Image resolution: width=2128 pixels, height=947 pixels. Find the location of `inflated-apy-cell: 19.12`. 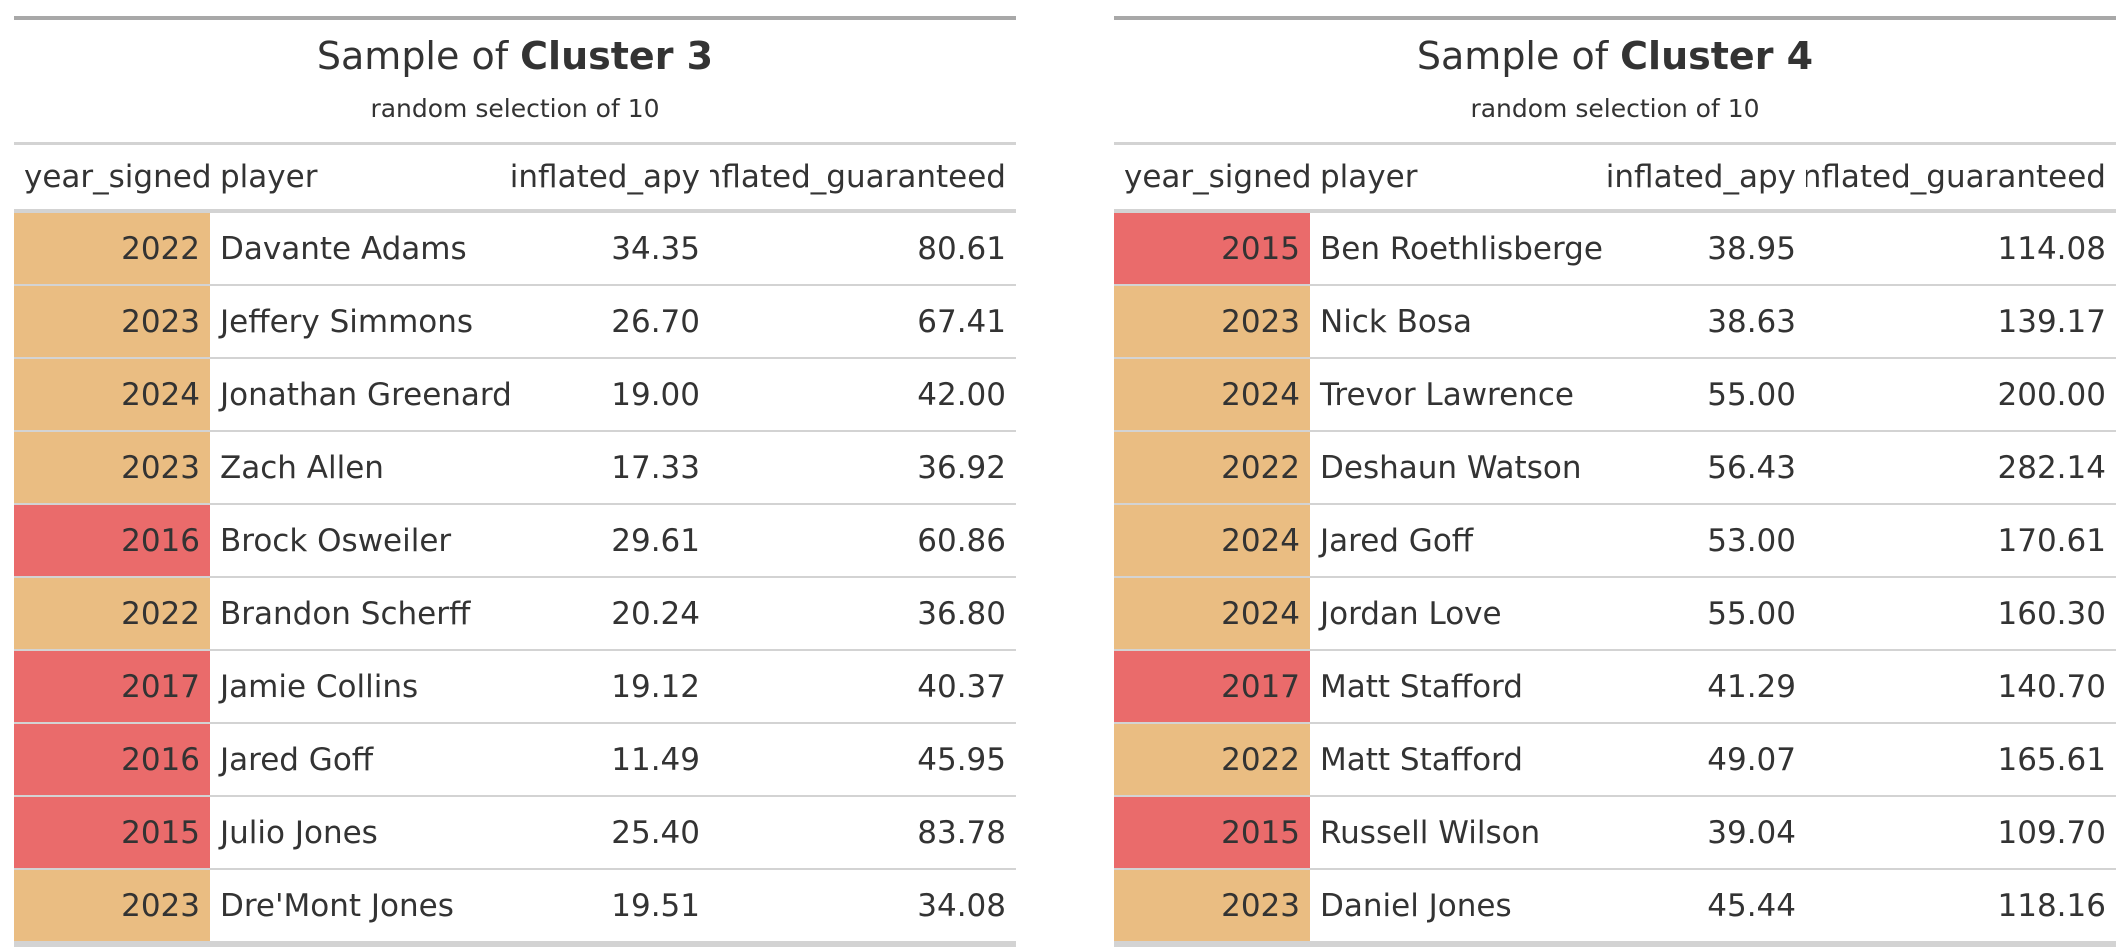

inflated-apy-cell: 19.12 is located at coordinates (655, 686).